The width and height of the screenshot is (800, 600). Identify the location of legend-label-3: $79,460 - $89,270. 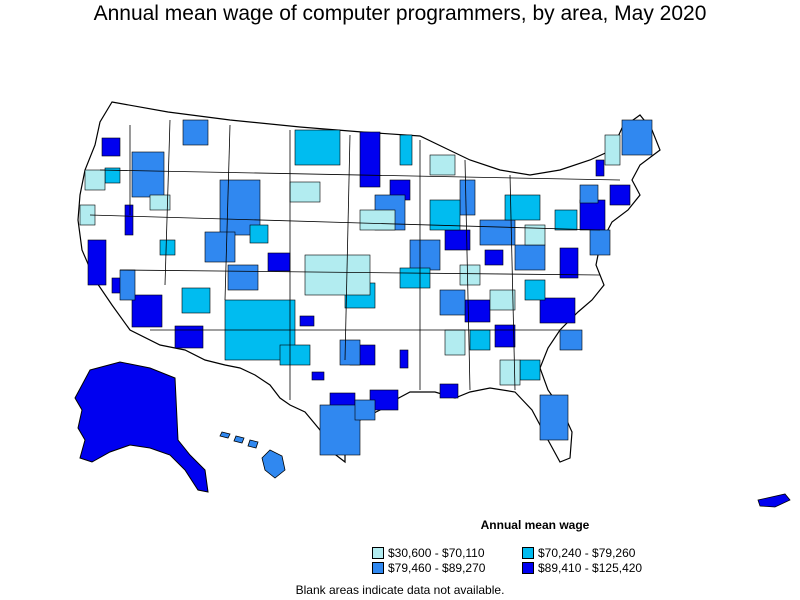
(437, 568).